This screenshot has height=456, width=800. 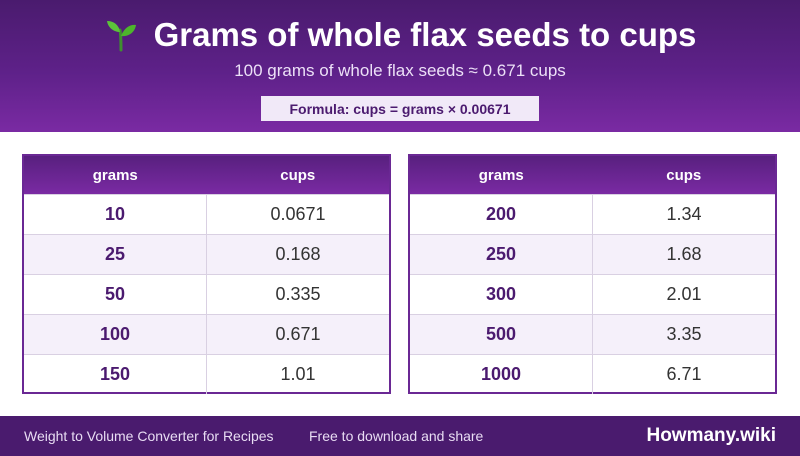 What do you see at coordinates (501, 214) in the screenshot?
I see `grams-cell: 200` at bounding box center [501, 214].